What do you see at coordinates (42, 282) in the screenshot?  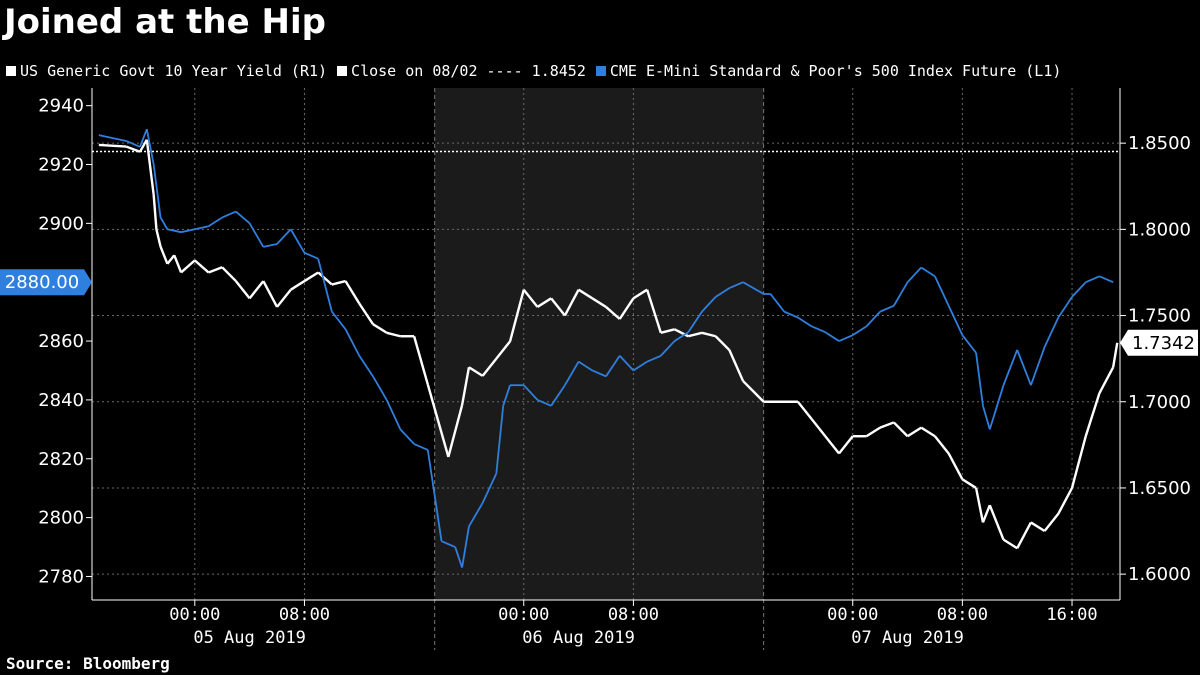 I see `left-last-value-label: 2880.00` at bounding box center [42, 282].